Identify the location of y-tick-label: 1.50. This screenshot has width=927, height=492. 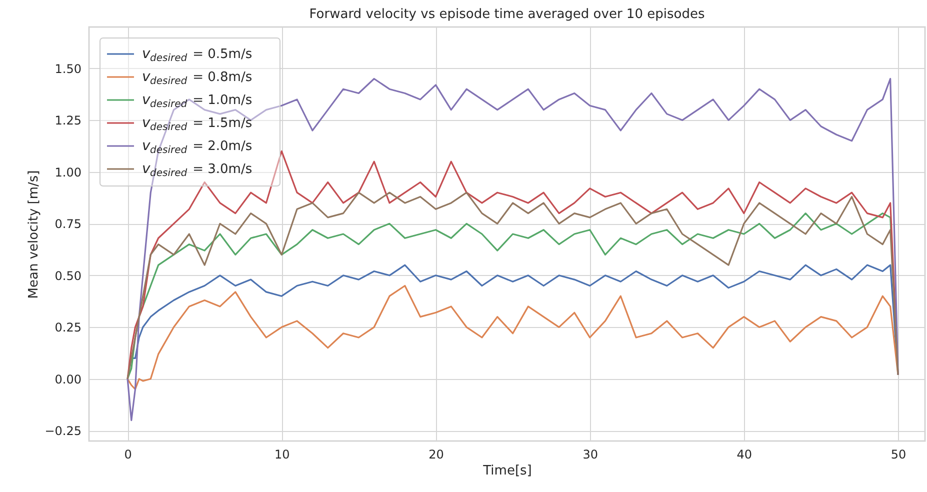
(68, 69).